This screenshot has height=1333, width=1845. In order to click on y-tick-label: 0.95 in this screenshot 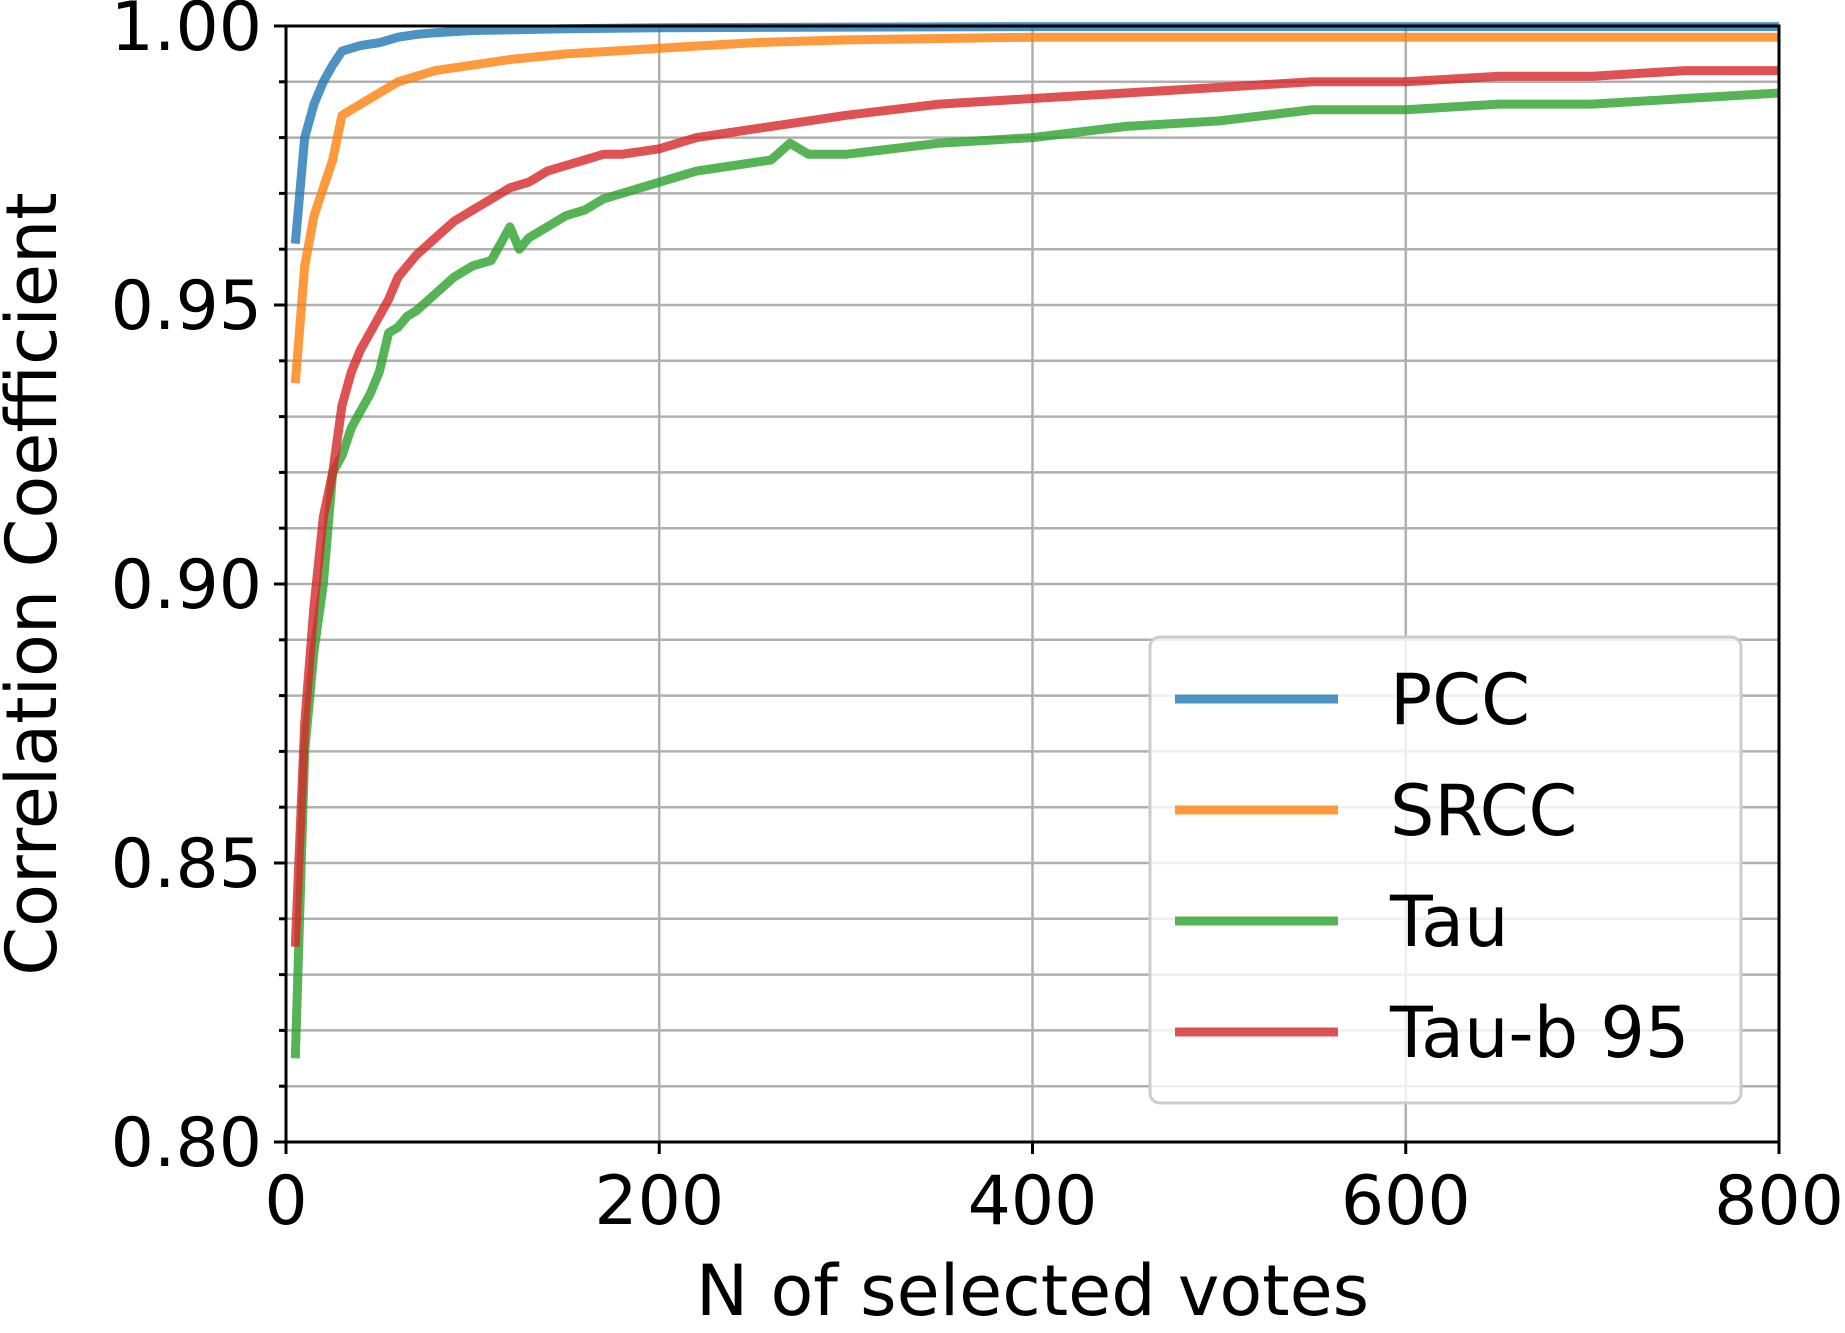, I will do `click(186, 306)`.